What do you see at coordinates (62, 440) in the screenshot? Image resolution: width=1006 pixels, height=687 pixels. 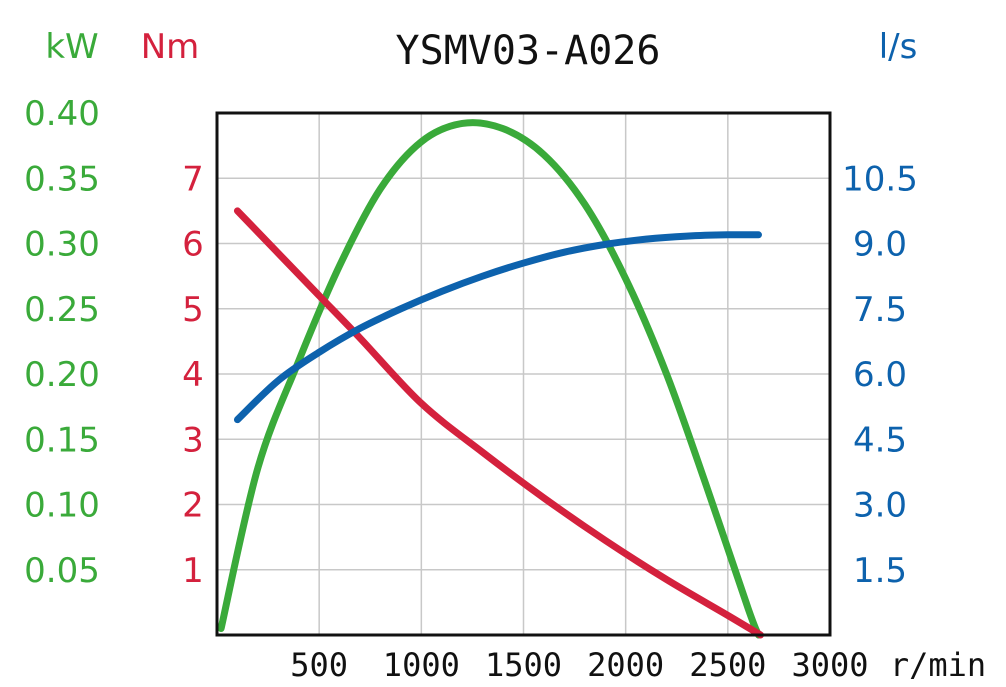 I see `power-tick-label: 0.15` at bounding box center [62, 440].